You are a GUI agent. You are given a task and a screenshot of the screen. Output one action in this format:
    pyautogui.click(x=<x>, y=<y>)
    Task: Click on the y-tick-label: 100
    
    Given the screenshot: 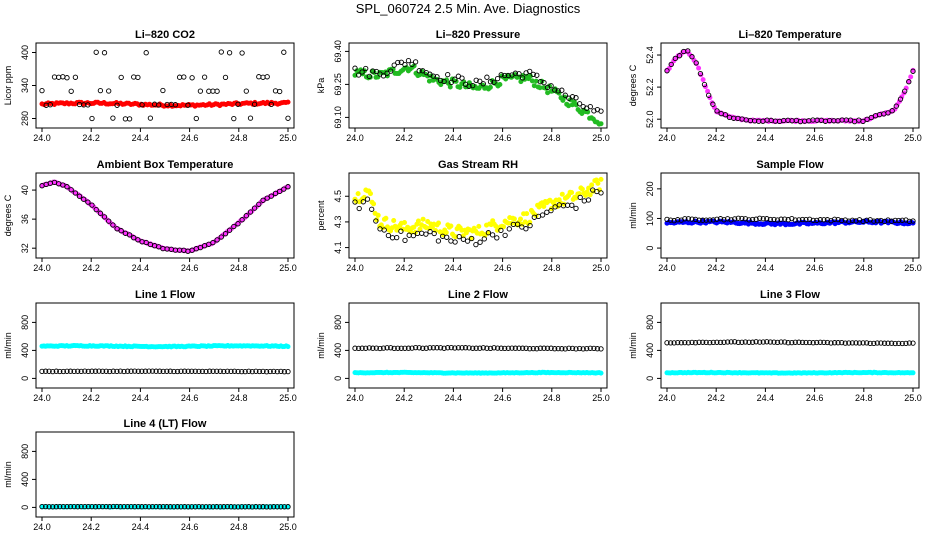 What is the action you would take?
    pyautogui.click(x=650, y=218)
    